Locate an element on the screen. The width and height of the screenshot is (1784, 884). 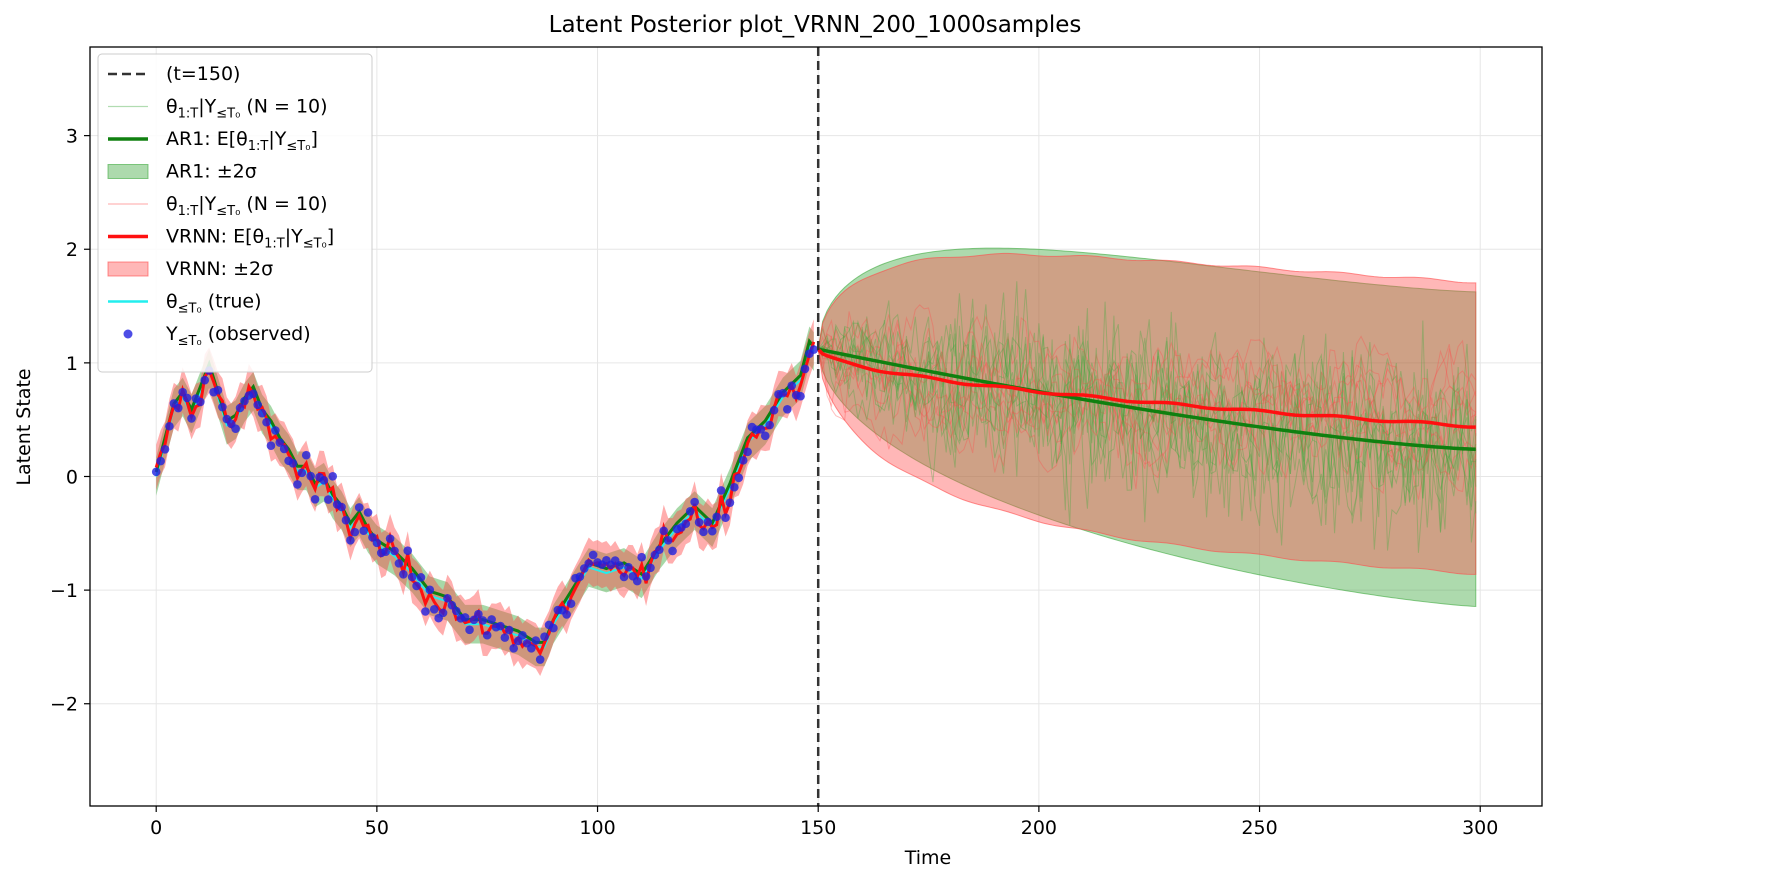
x-tick-label-0: 0 is located at coordinates (156, 828).